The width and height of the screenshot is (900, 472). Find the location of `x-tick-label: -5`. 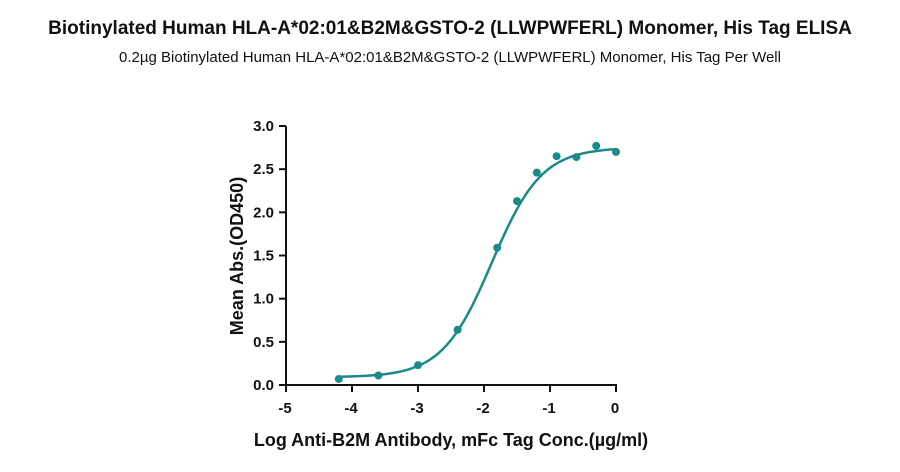

x-tick-label: -5 is located at coordinates (284, 408).